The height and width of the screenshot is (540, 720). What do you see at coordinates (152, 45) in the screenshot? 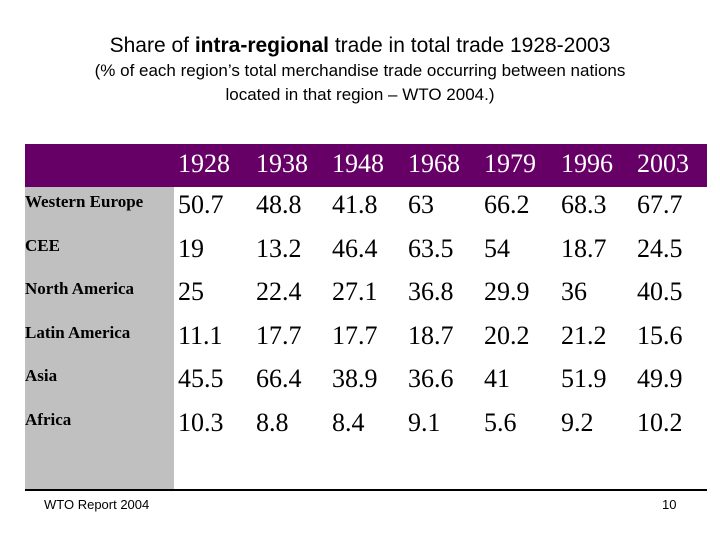
I see `title-prefix: Share of` at bounding box center [152, 45].